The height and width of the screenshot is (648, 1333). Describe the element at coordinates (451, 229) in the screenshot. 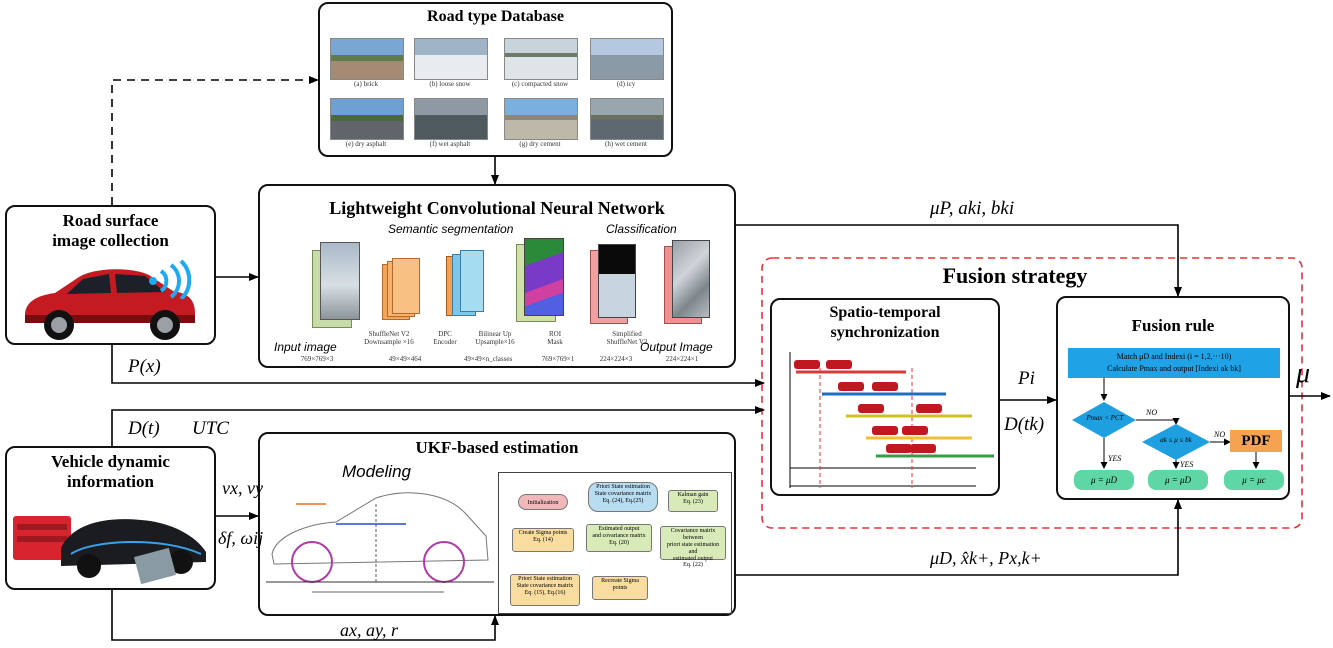

I see `semantic-seg-label: Semantic segmentation` at that location.